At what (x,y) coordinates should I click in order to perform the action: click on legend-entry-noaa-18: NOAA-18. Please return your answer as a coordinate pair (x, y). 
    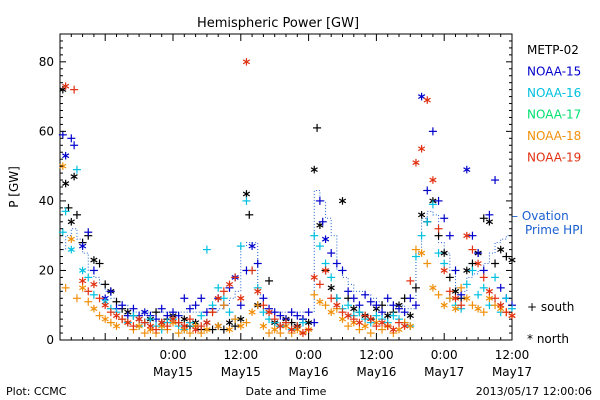
    Looking at the image, I should click on (554, 136).